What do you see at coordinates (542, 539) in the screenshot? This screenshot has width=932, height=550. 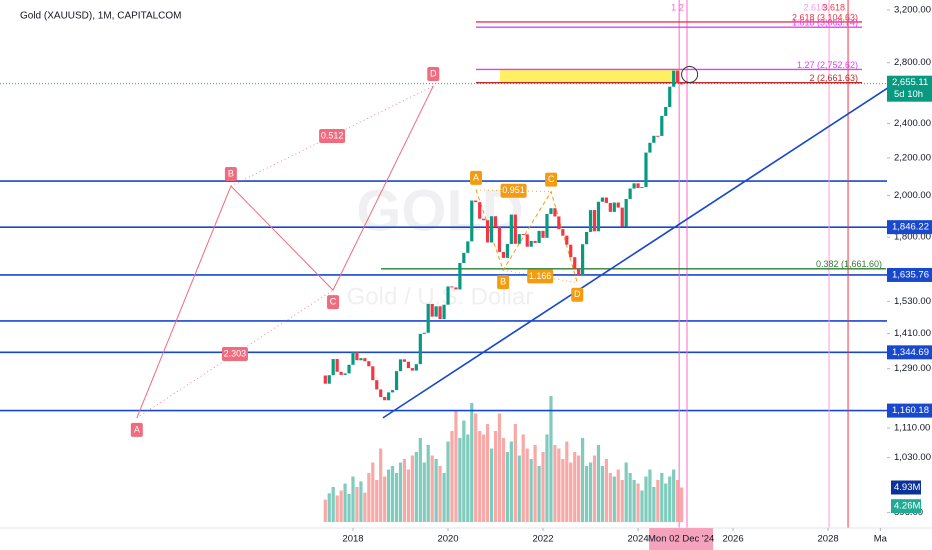 I see `x-tick-label: 2022` at bounding box center [542, 539].